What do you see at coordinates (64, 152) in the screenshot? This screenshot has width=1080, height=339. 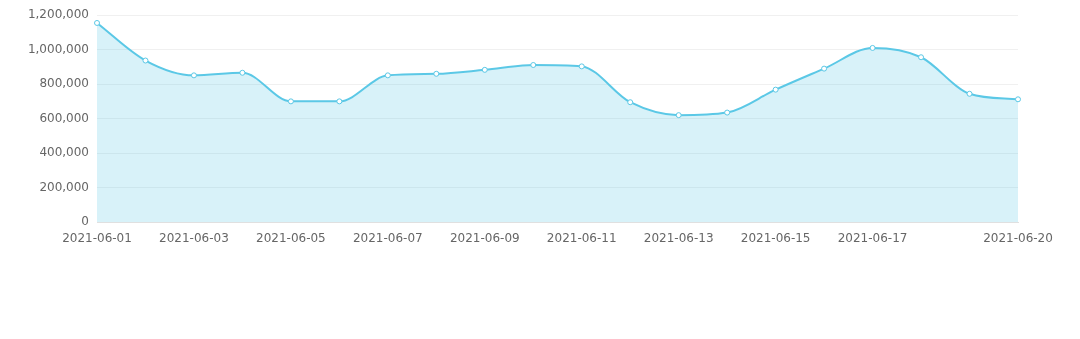 I see `y-tick-label: 400,000` at bounding box center [64, 152].